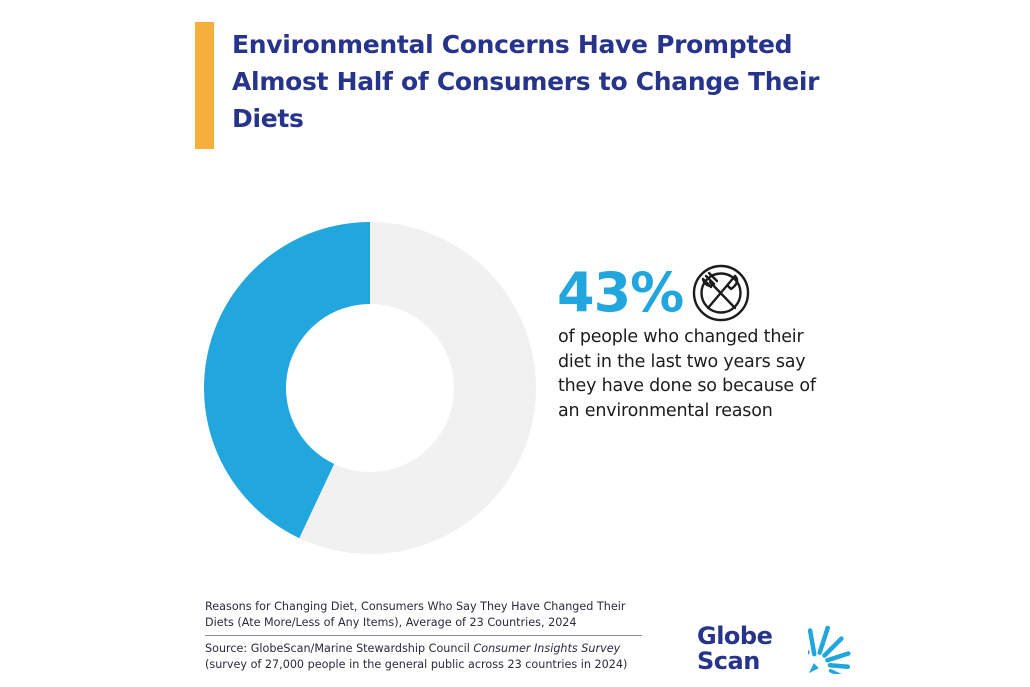 This screenshot has height=687, width=1030. What do you see at coordinates (735, 636) in the screenshot?
I see `logo-word-globe: Globe` at bounding box center [735, 636].